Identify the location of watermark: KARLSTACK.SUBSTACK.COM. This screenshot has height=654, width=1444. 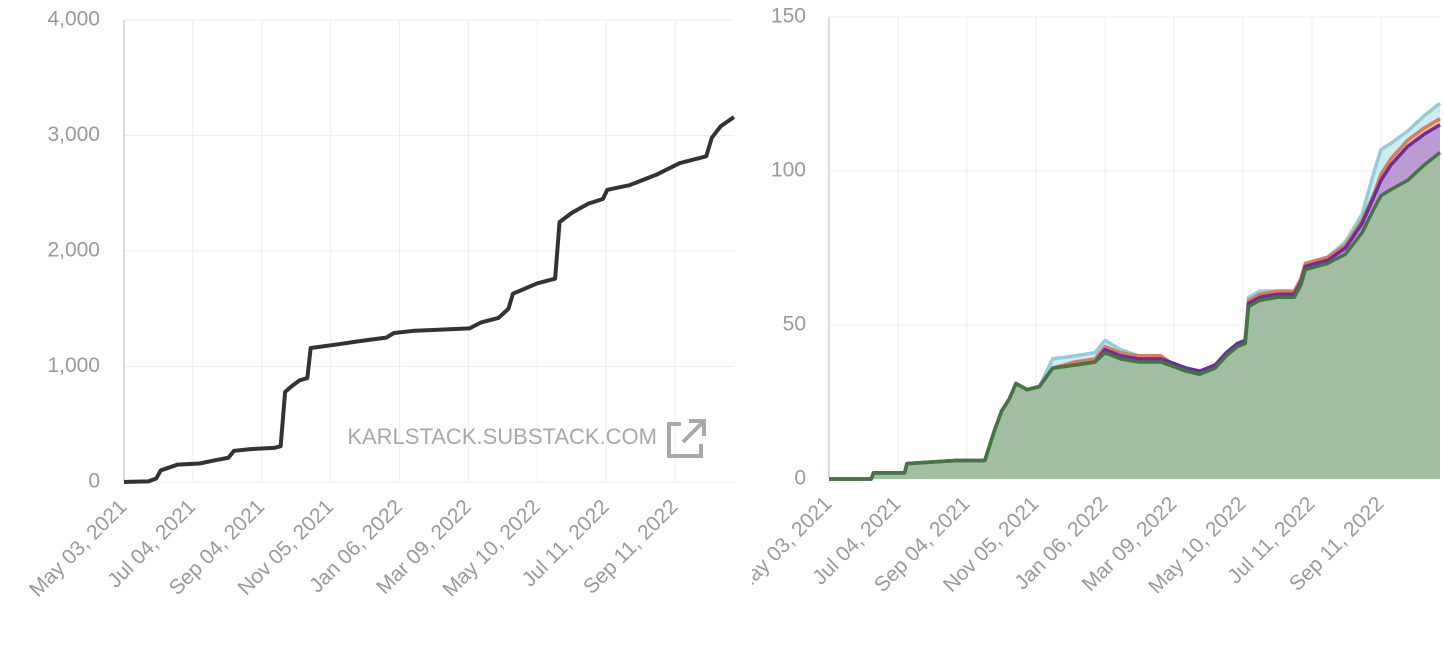
(502, 436).